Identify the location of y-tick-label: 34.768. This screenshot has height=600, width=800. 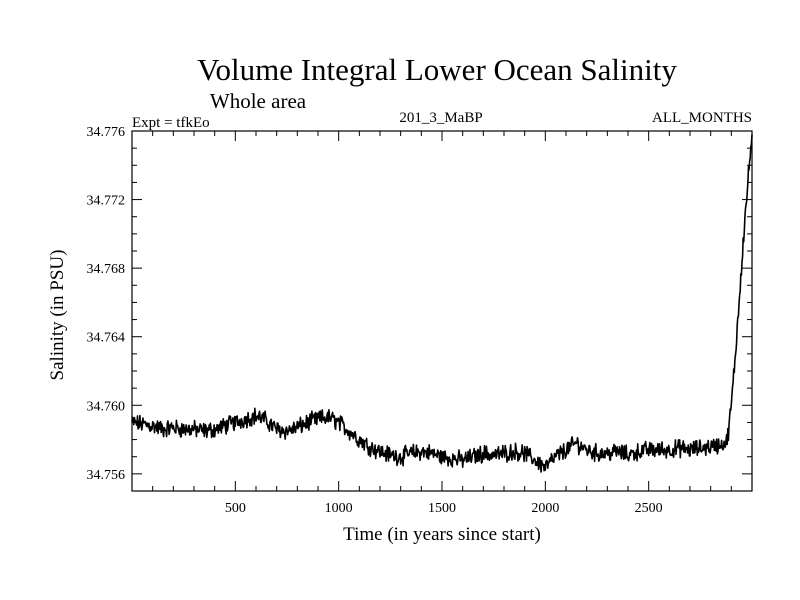
(106, 269).